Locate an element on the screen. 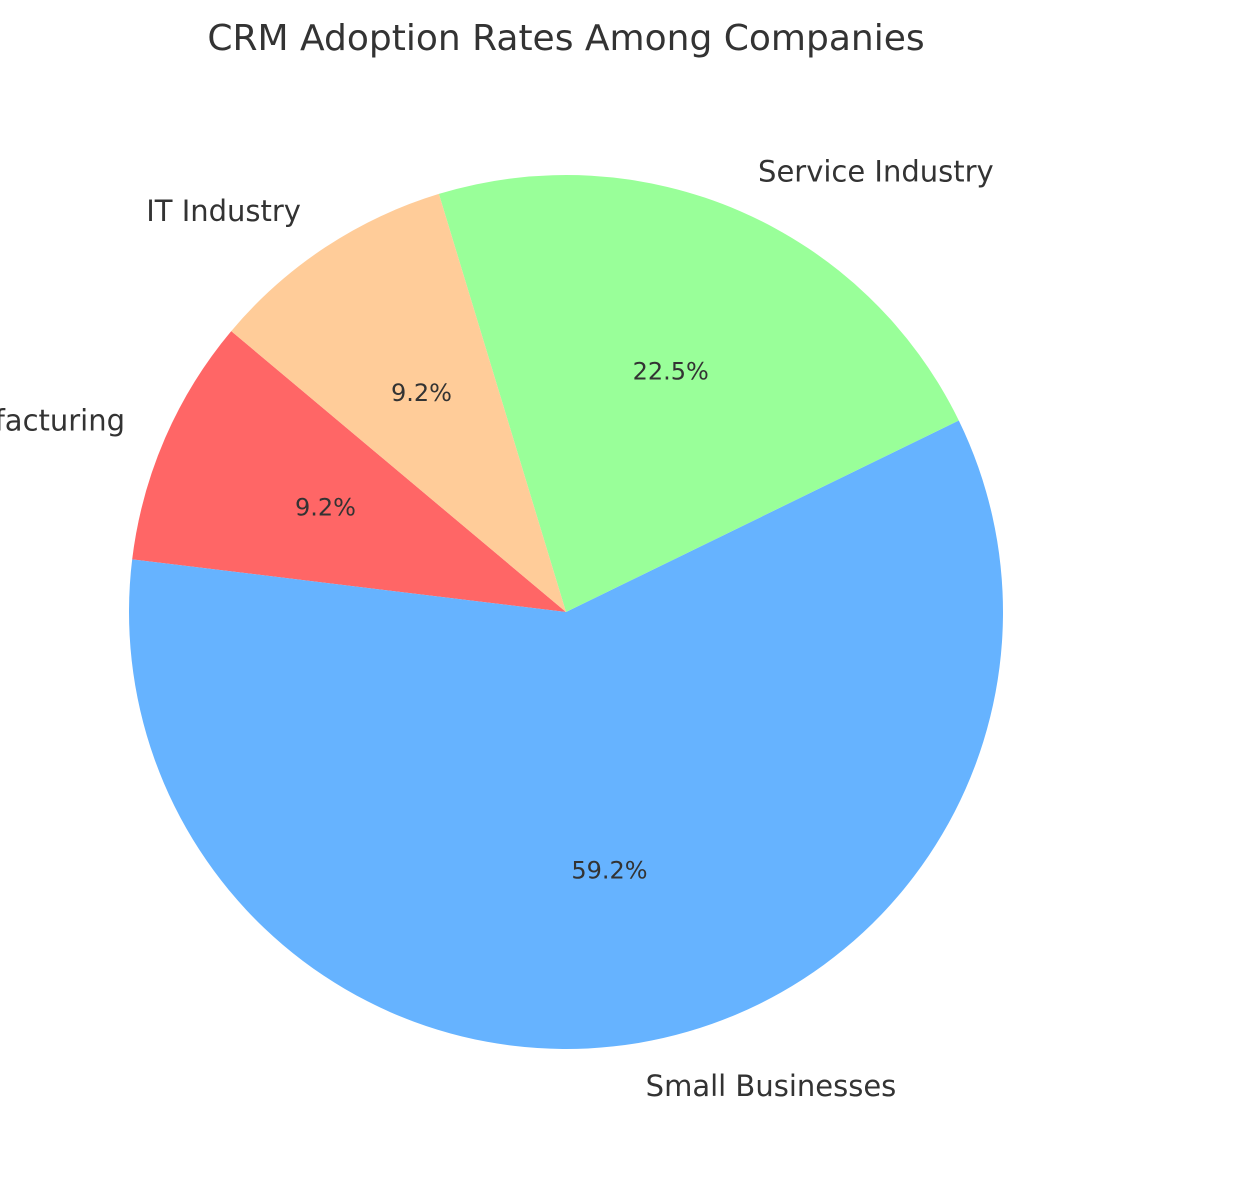  percent-label-manufacturing: 9.2% is located at coordinates (325, 508).